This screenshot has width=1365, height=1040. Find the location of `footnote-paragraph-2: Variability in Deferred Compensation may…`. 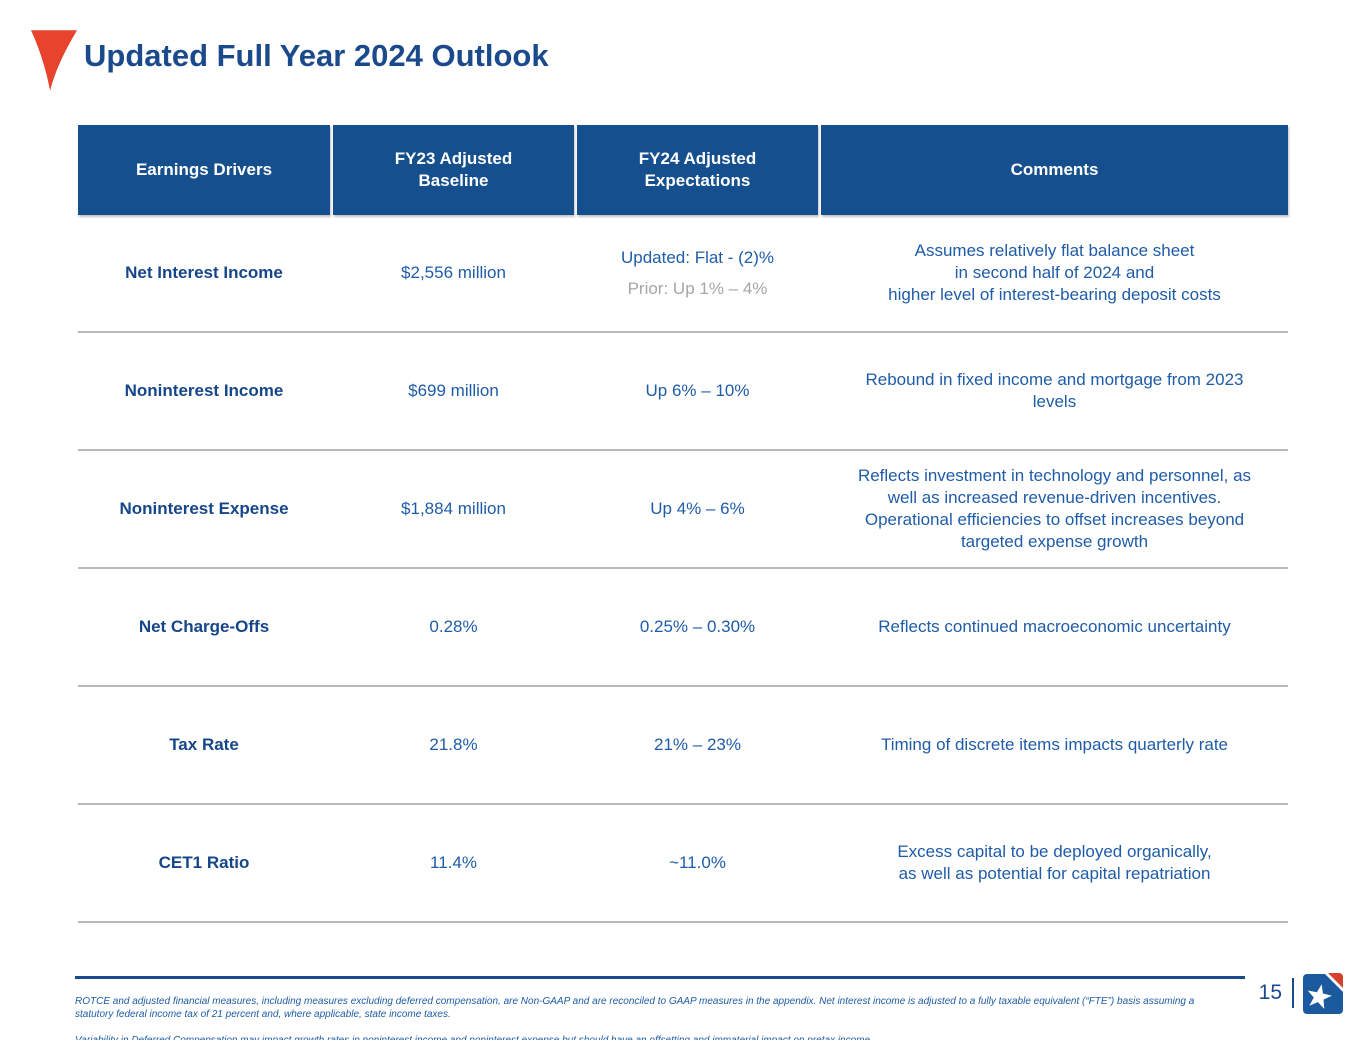

footnote-paragraph-2: Variability in Deferred Compensation may… is located at coordinates (655, 1037).